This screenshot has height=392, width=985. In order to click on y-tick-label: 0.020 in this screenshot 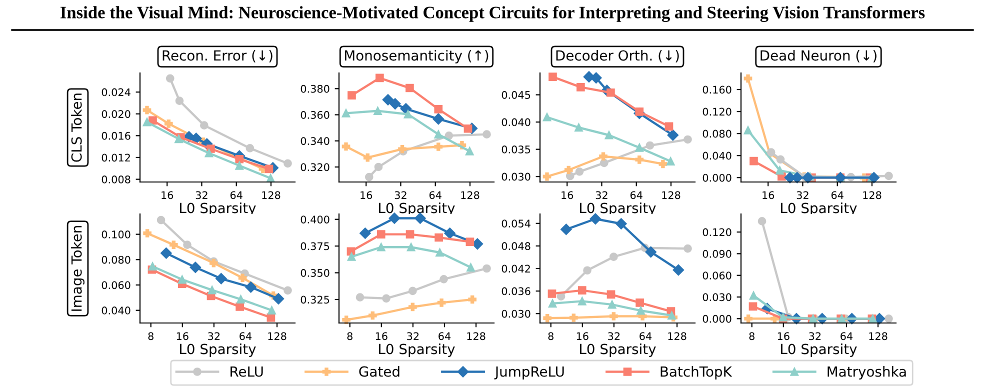, I will do `click(116, 114)`.